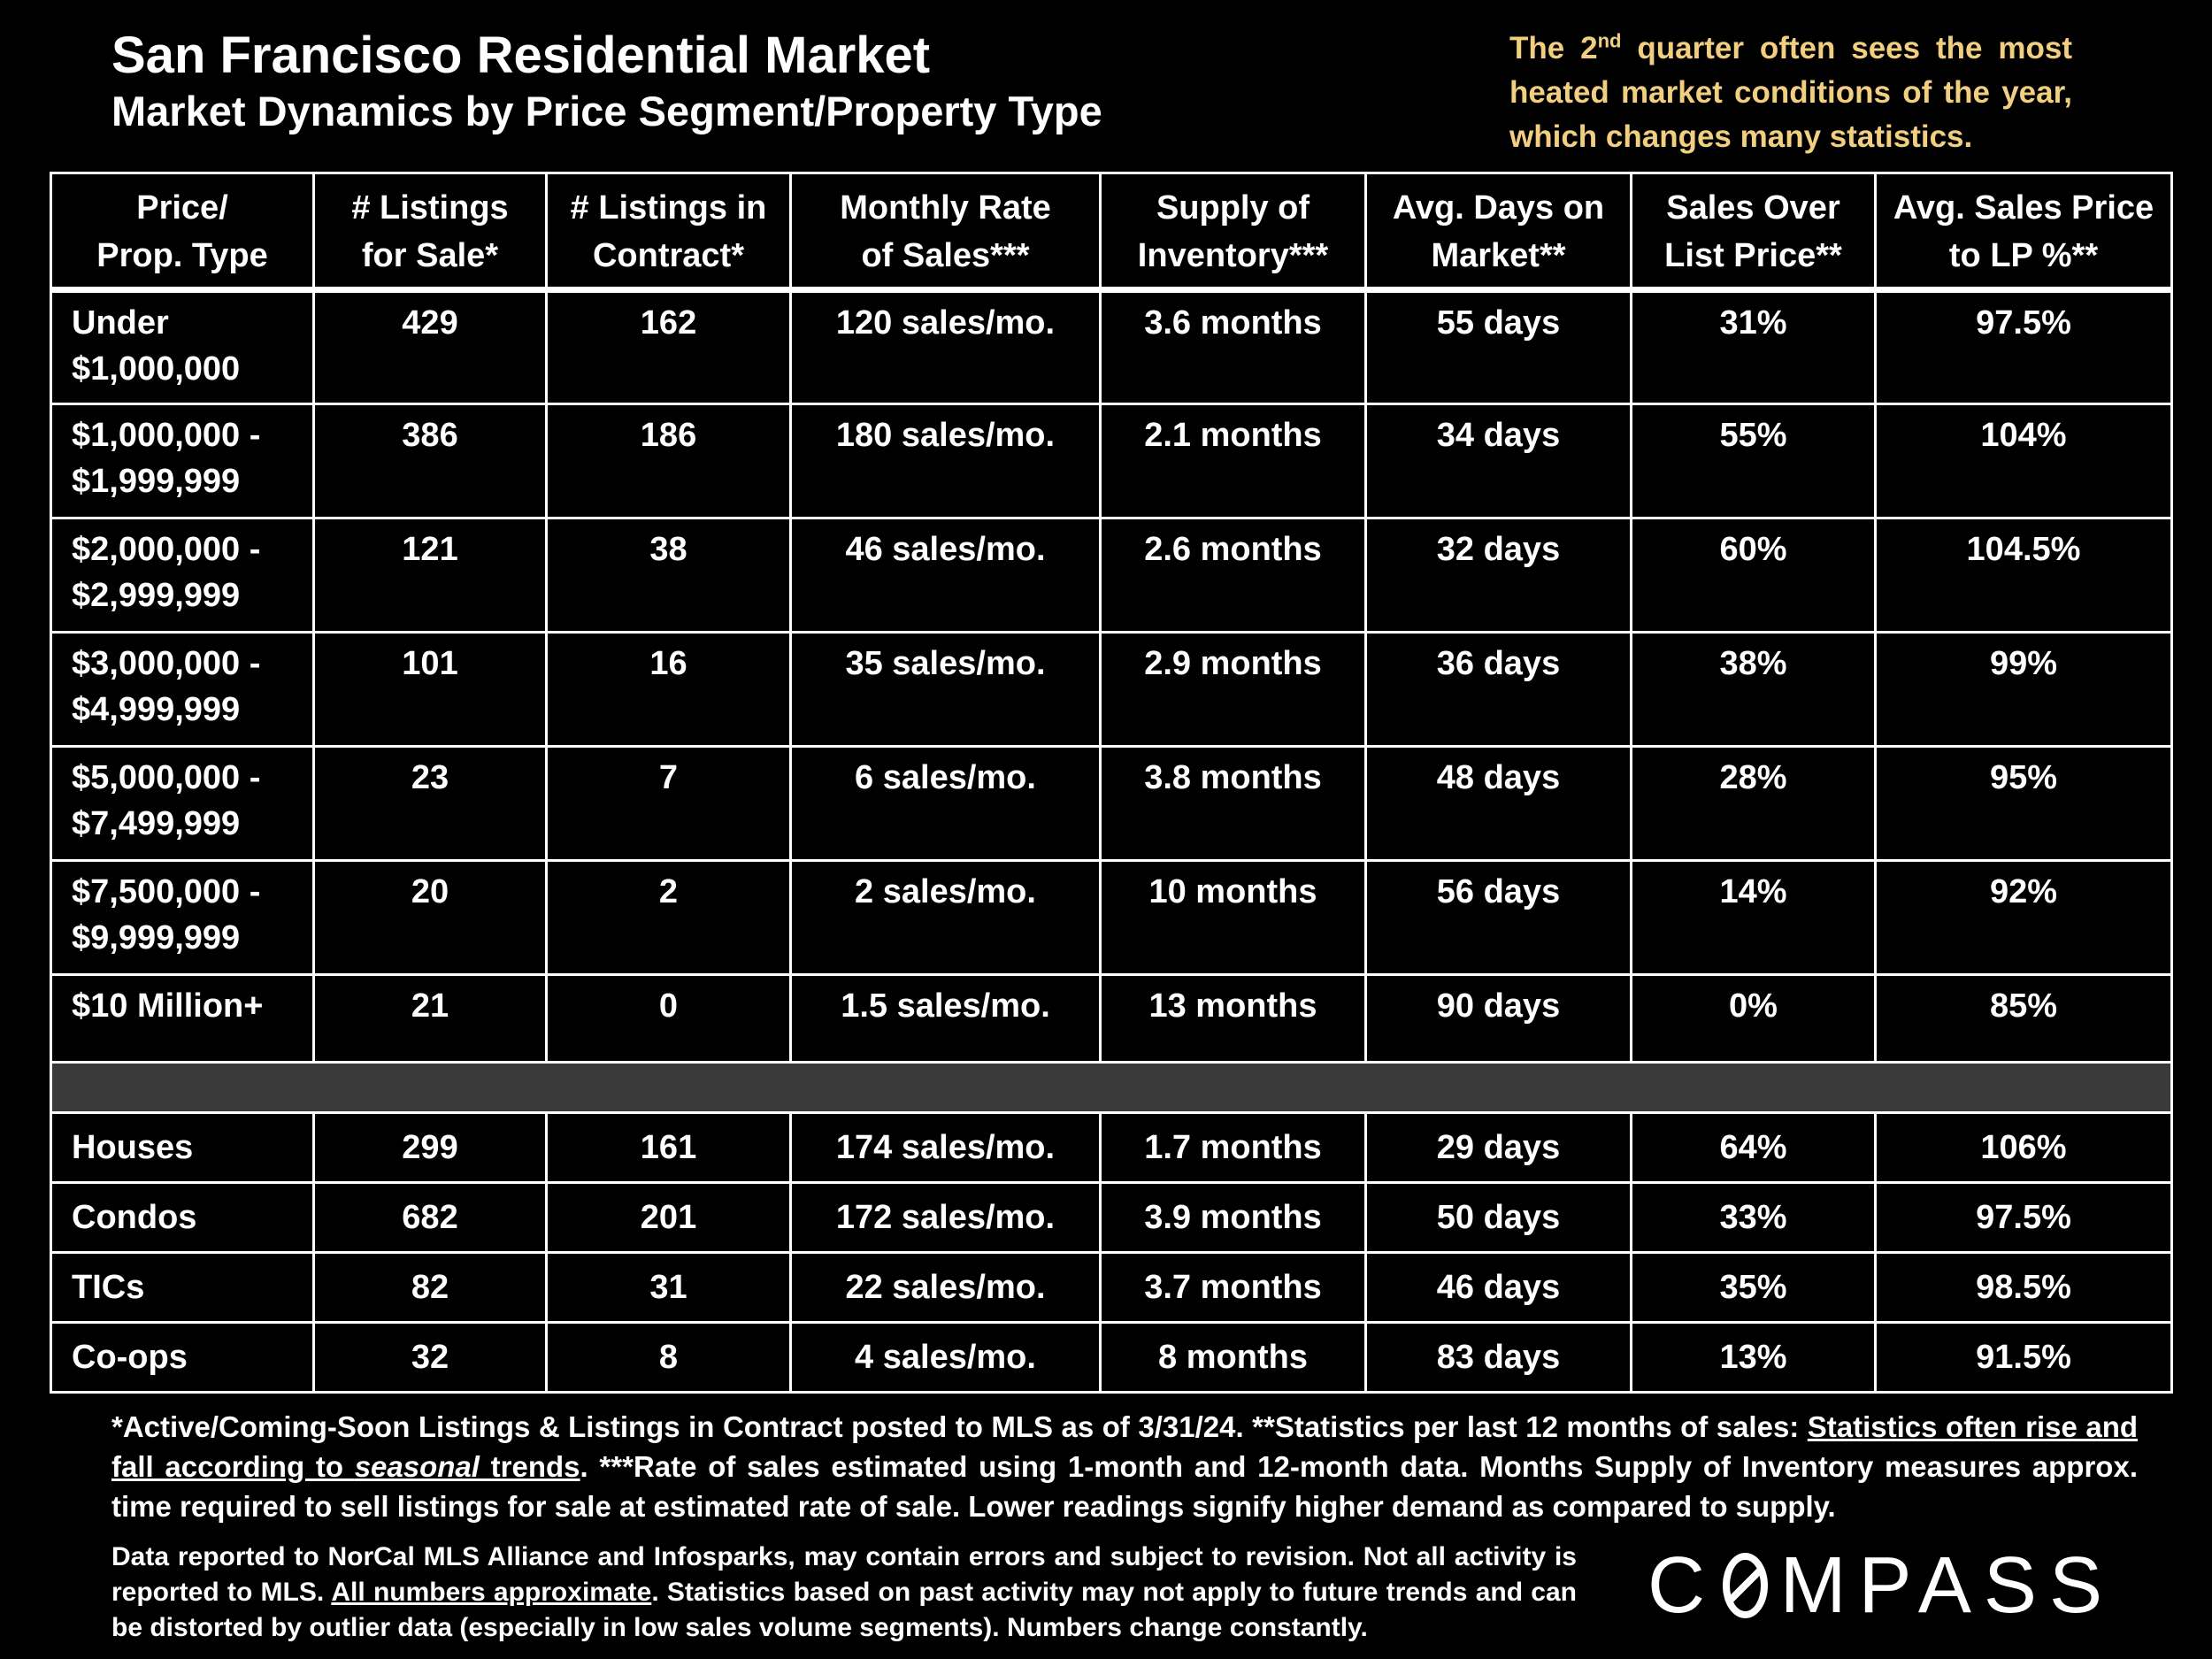  I want to click on column-header: # Listings for Sale*, so click(430, 233).